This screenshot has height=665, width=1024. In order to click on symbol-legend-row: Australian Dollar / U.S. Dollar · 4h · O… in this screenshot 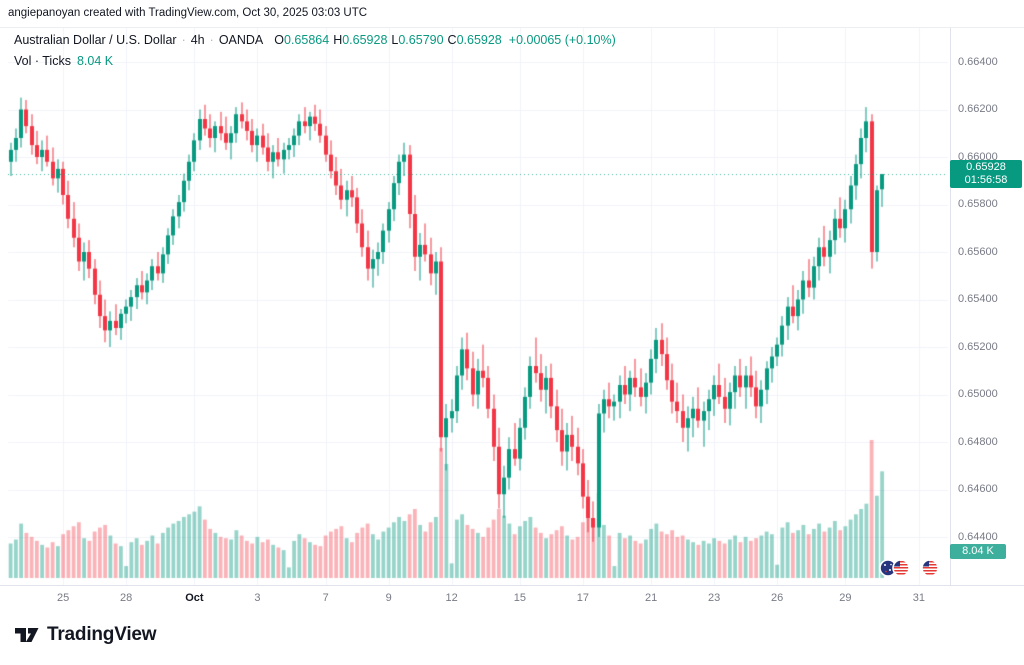, I will do `click(315, 40)`.